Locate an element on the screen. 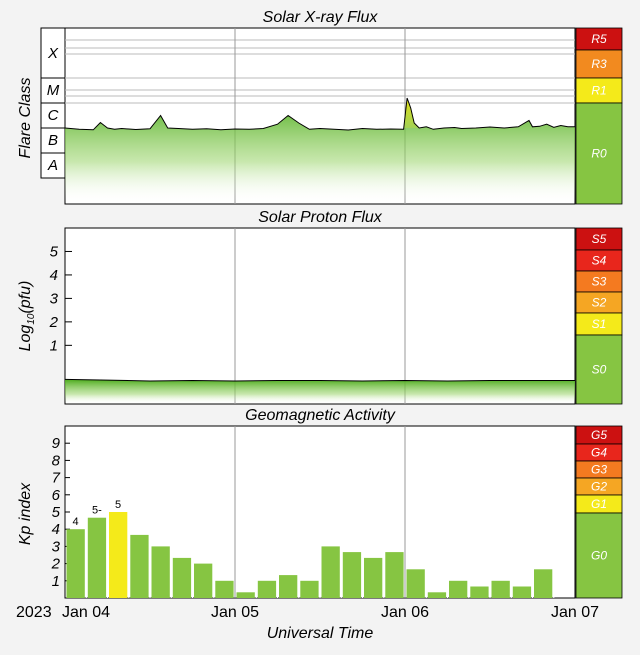 This screenshot has height=655, width=640. flare-class-a: A is located at coordinates (52, 165).